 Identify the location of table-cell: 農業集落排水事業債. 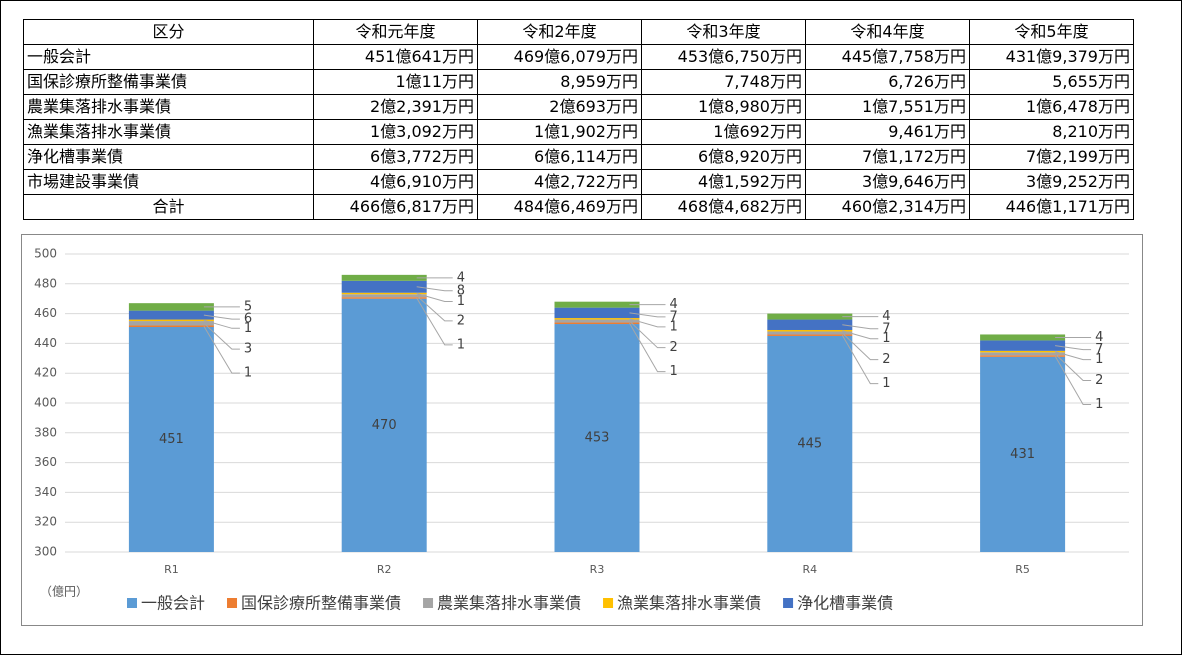
(168, 107).